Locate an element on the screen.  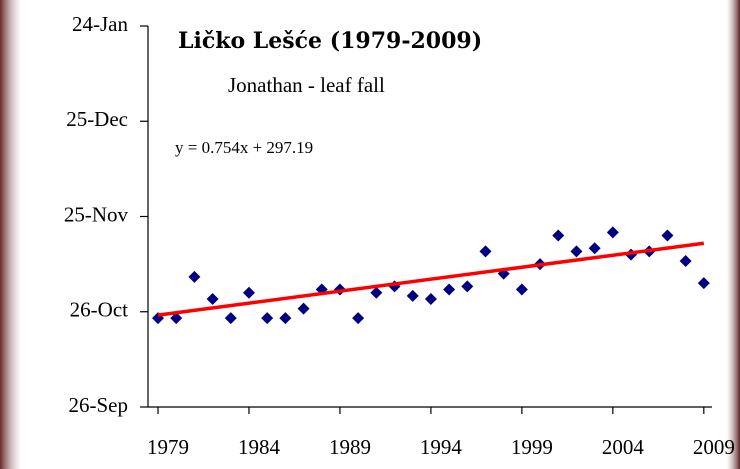
y-tick-label: 25-Nov is located at coordinates (96, 214).